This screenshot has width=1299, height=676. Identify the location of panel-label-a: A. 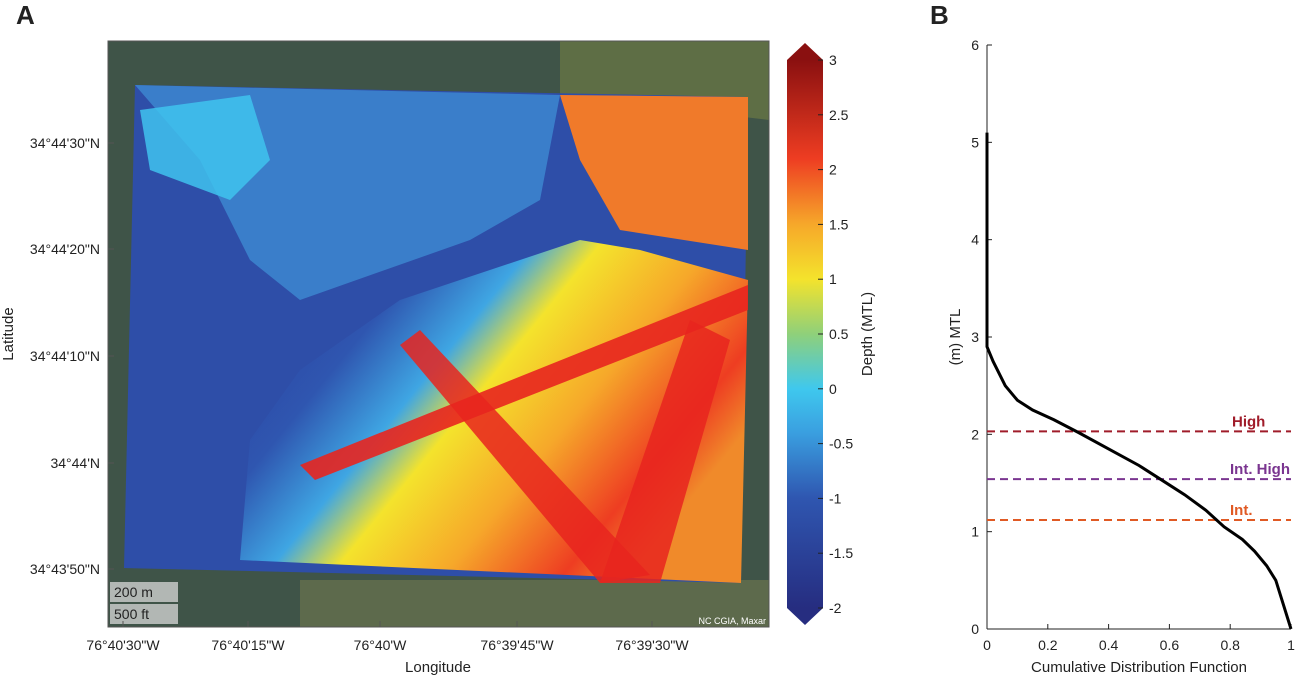
(25, 15).